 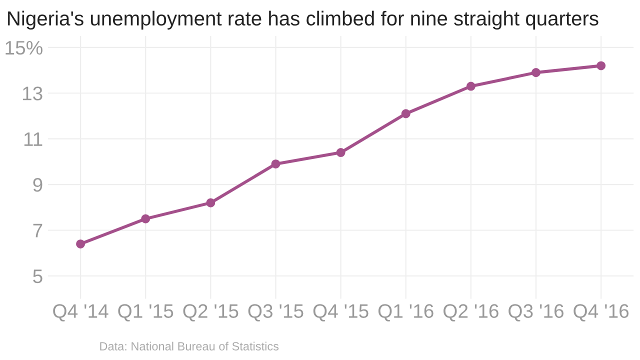 I want to click on y-tick-label: 15%, so click(x=24, y=47).